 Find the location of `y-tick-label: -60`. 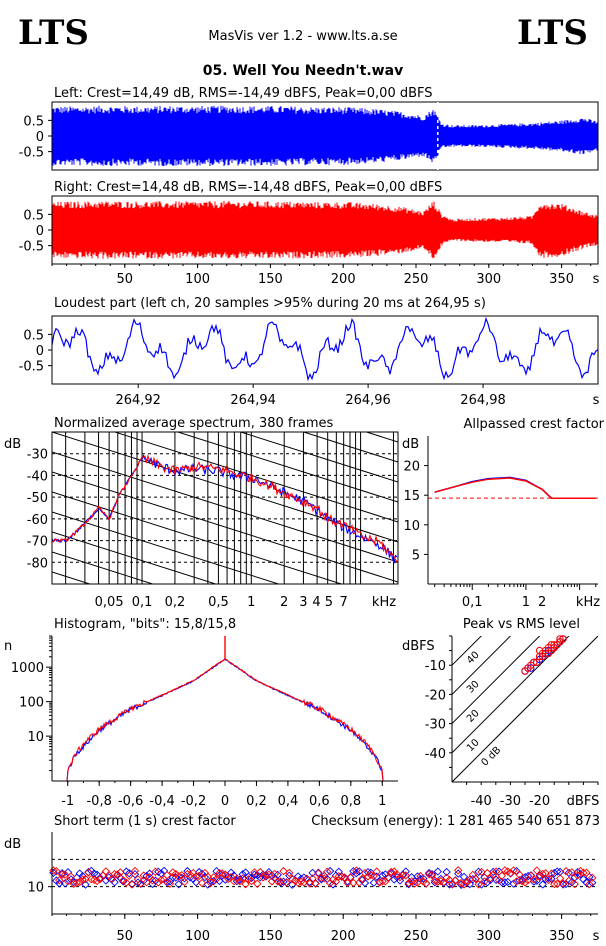

y-tick-label: -60 is located at coordinates (37, 520).